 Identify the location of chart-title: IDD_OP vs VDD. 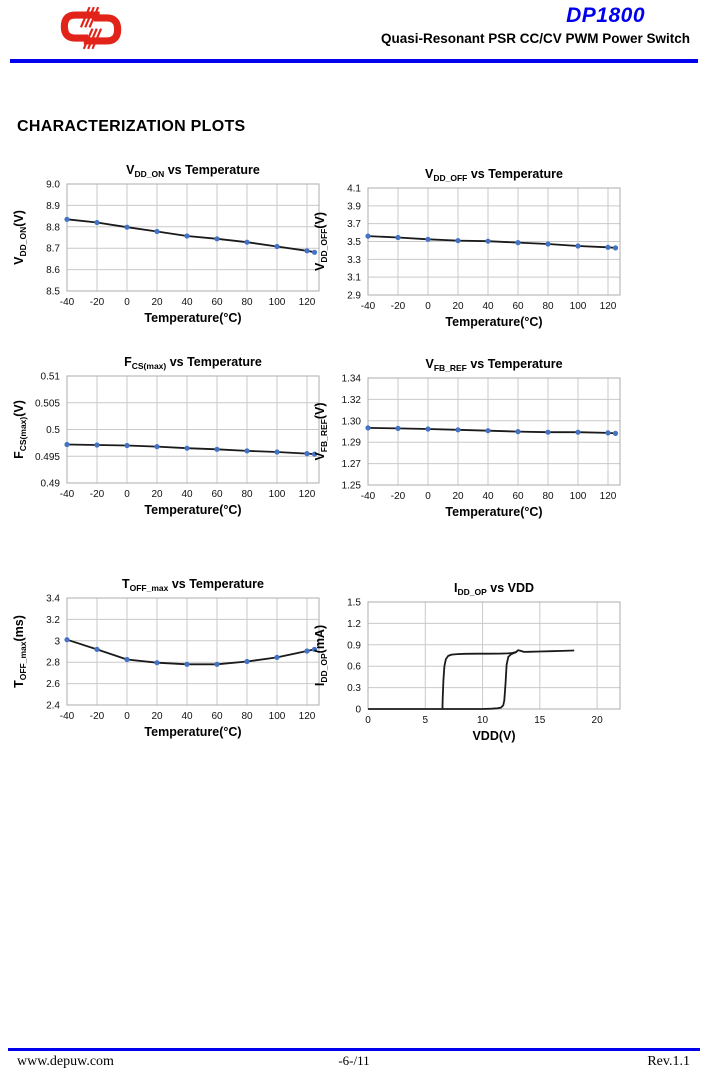
(494, 589).